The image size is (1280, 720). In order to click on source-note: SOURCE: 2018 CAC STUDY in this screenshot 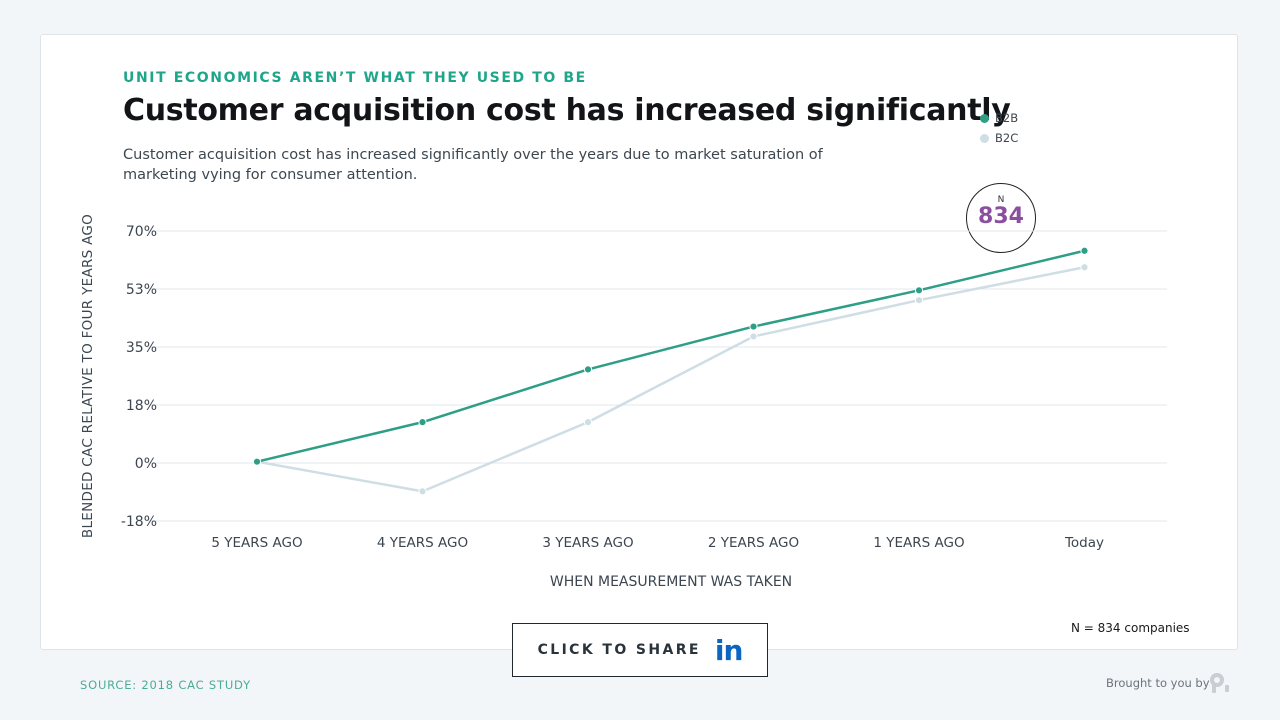, I will do `click(165, 685)`.